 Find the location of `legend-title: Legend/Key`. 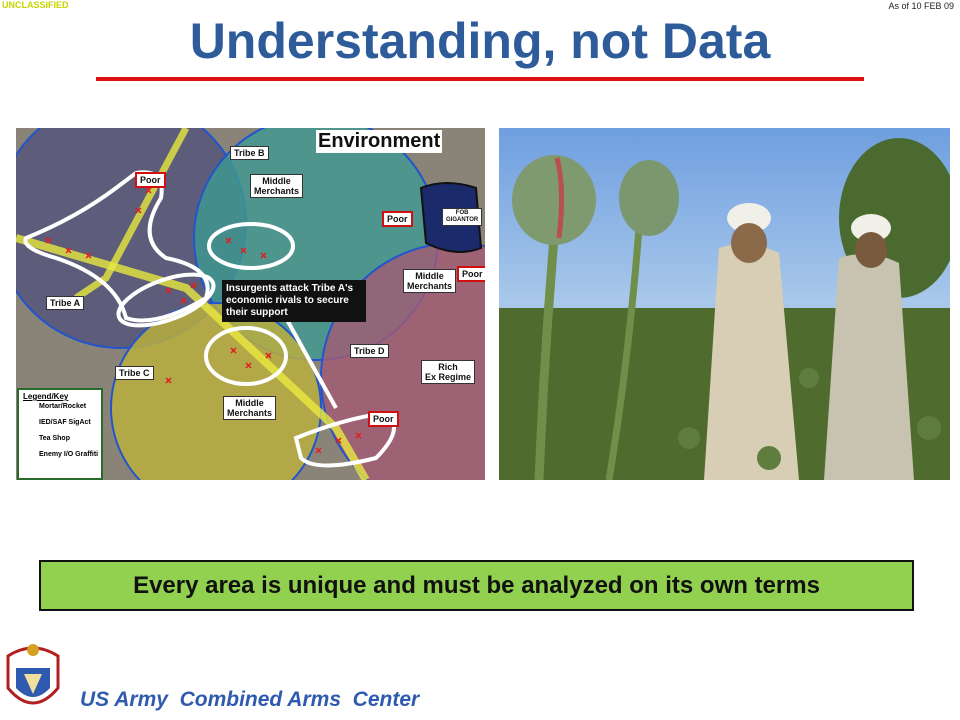

legend-title: Legend/Key is located at coordinates (46, 396).